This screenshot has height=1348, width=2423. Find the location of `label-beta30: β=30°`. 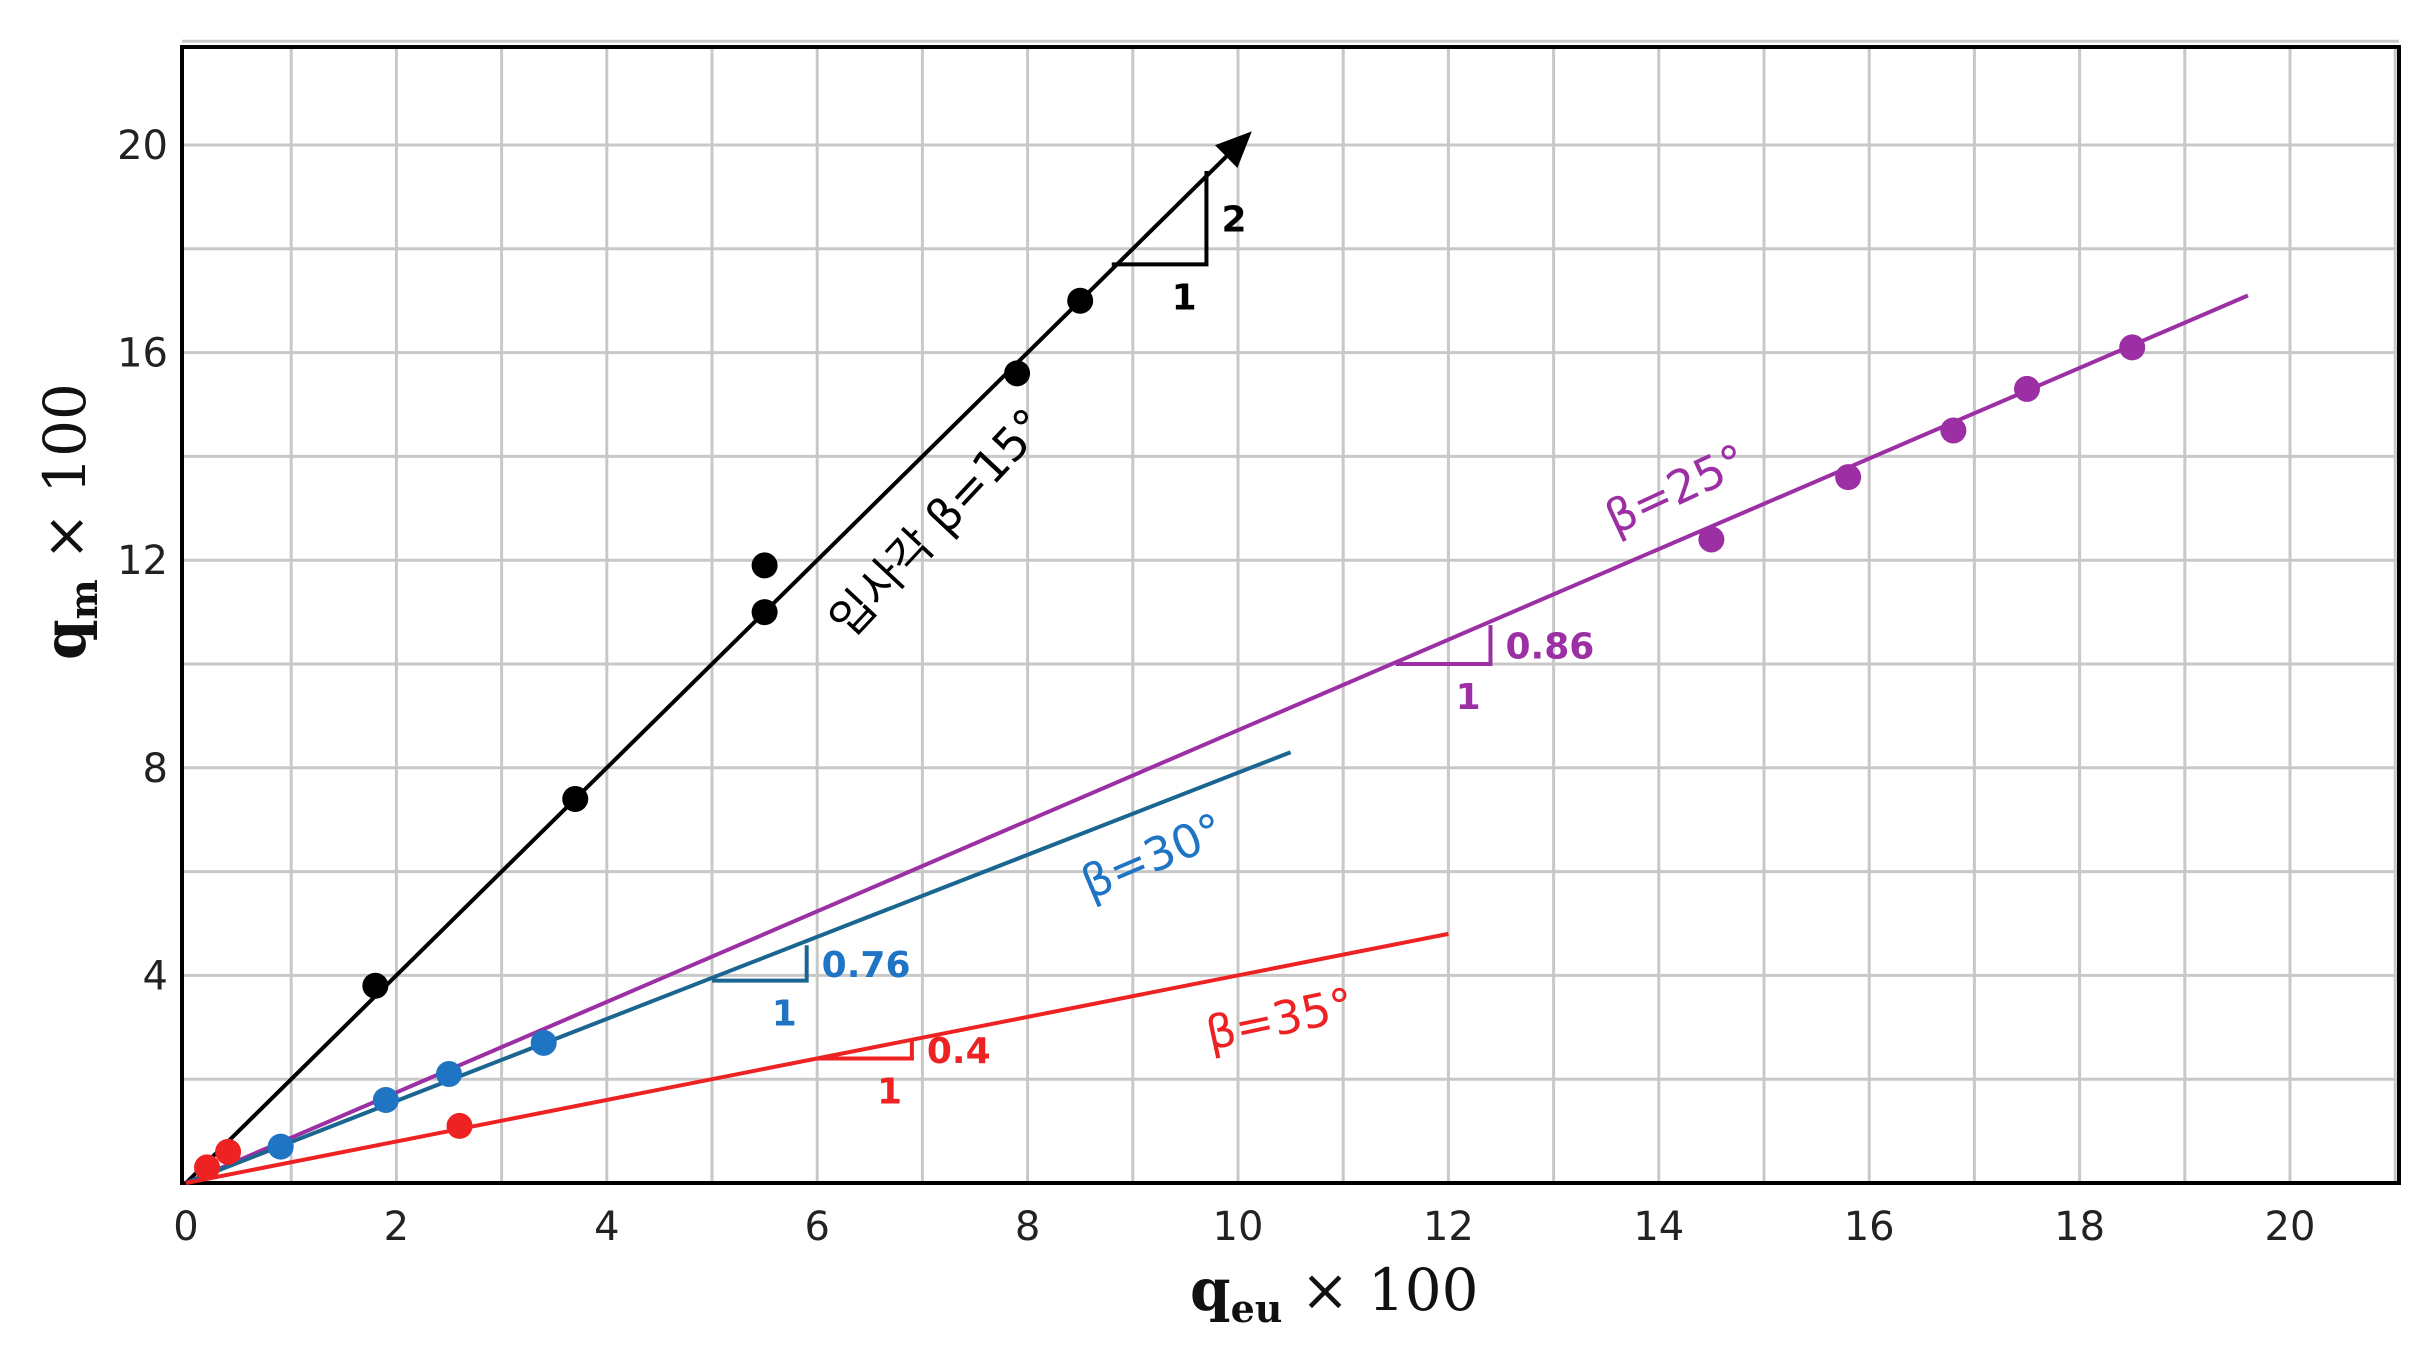

label-beta30: β=30° is located at coordinates (1152, 856).